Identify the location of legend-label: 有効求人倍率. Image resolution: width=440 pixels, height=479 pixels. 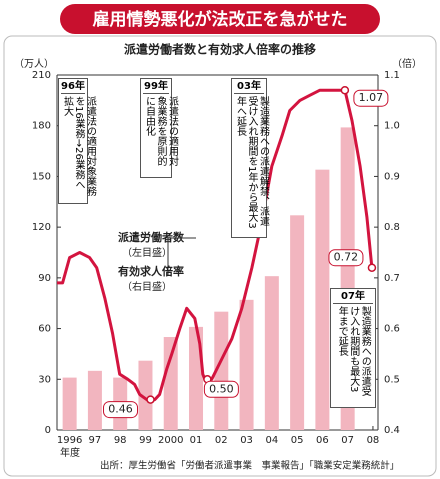
(151, 271).